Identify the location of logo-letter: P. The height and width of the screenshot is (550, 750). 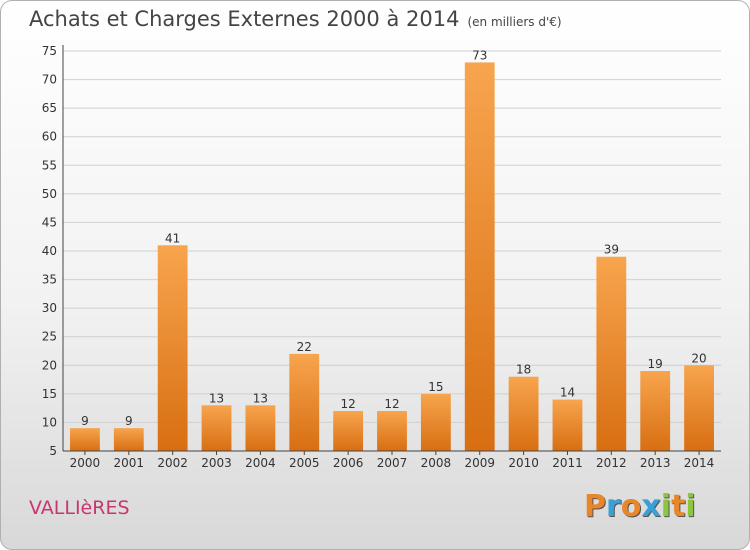
(595, 506).